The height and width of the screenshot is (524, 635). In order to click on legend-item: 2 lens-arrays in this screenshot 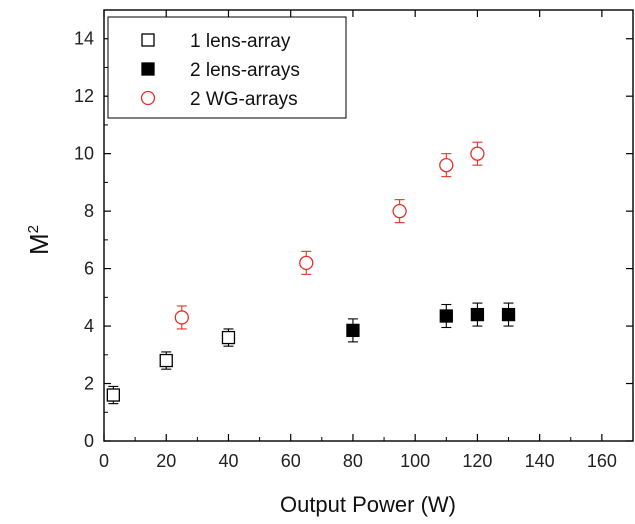, I will do `click(220, 70)`.